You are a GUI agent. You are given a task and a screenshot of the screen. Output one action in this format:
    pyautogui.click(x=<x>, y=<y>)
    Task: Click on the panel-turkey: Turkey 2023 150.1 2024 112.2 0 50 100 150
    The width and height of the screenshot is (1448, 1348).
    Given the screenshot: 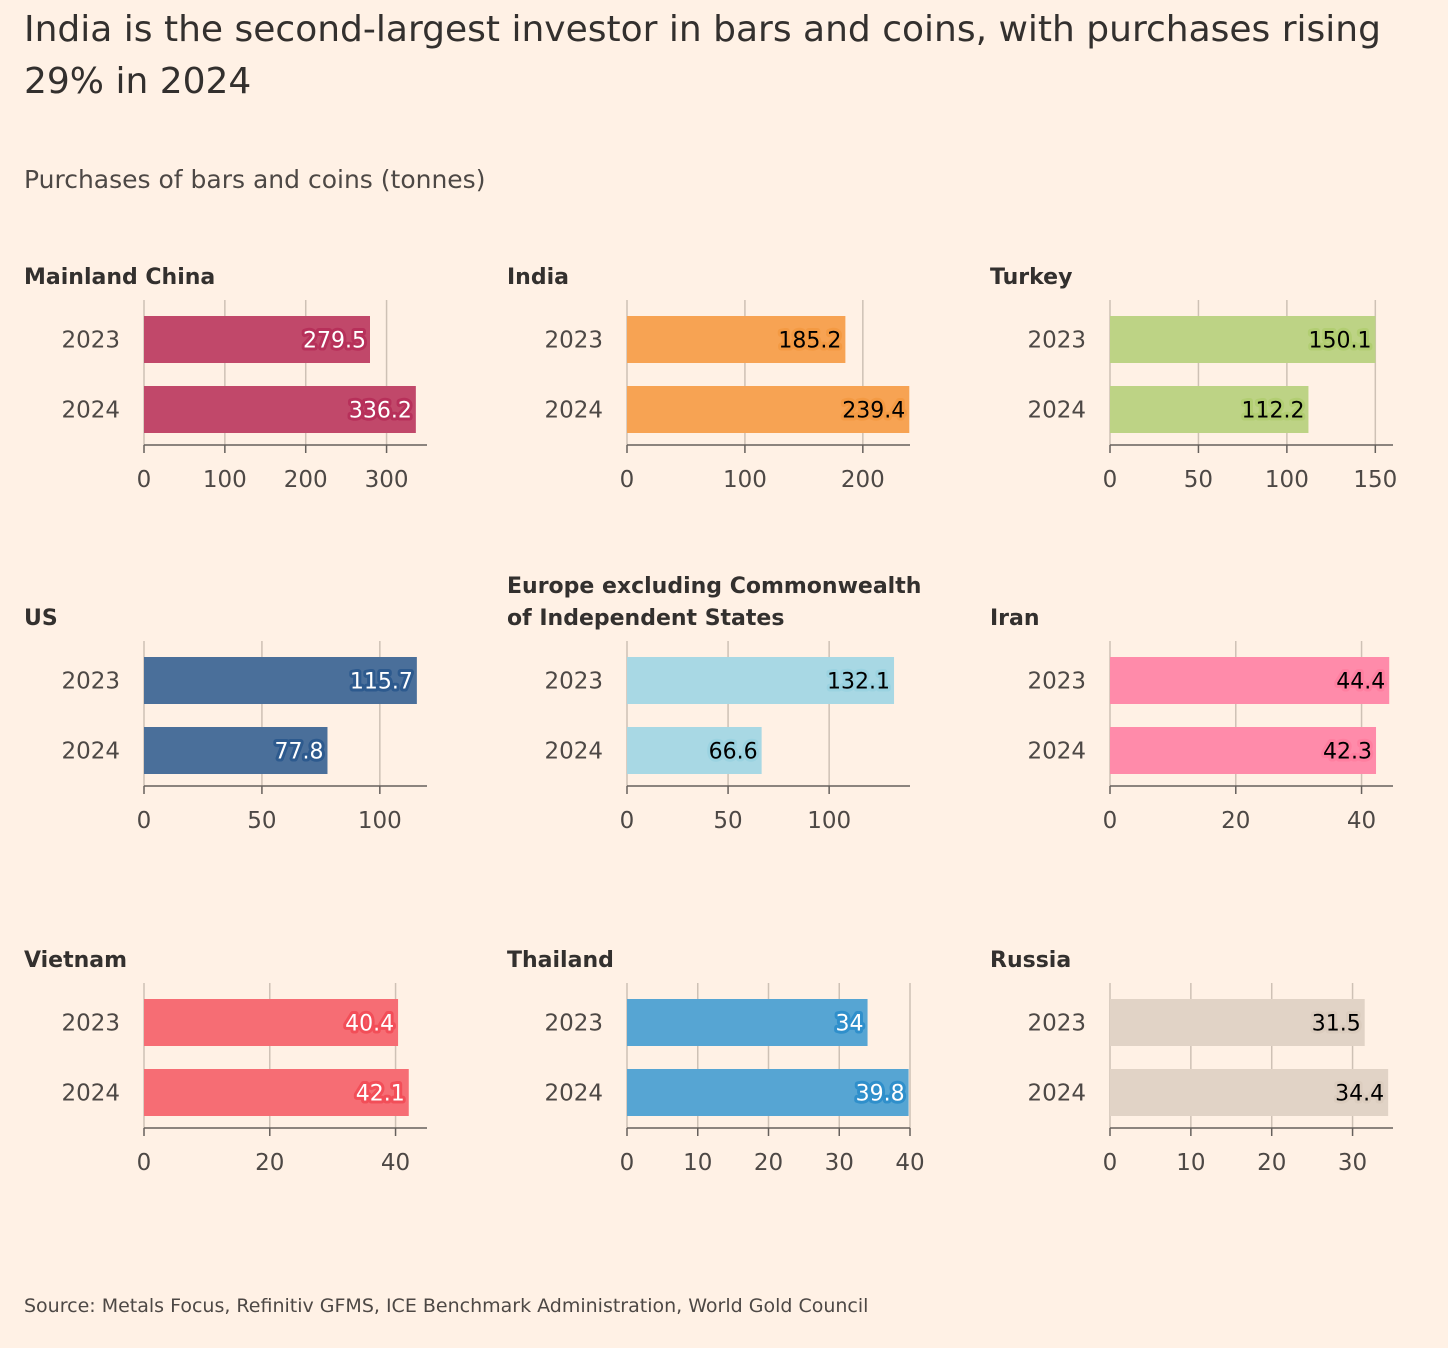 What is the action you would take?
    pyautogui.click(x=1205, y=397)
    